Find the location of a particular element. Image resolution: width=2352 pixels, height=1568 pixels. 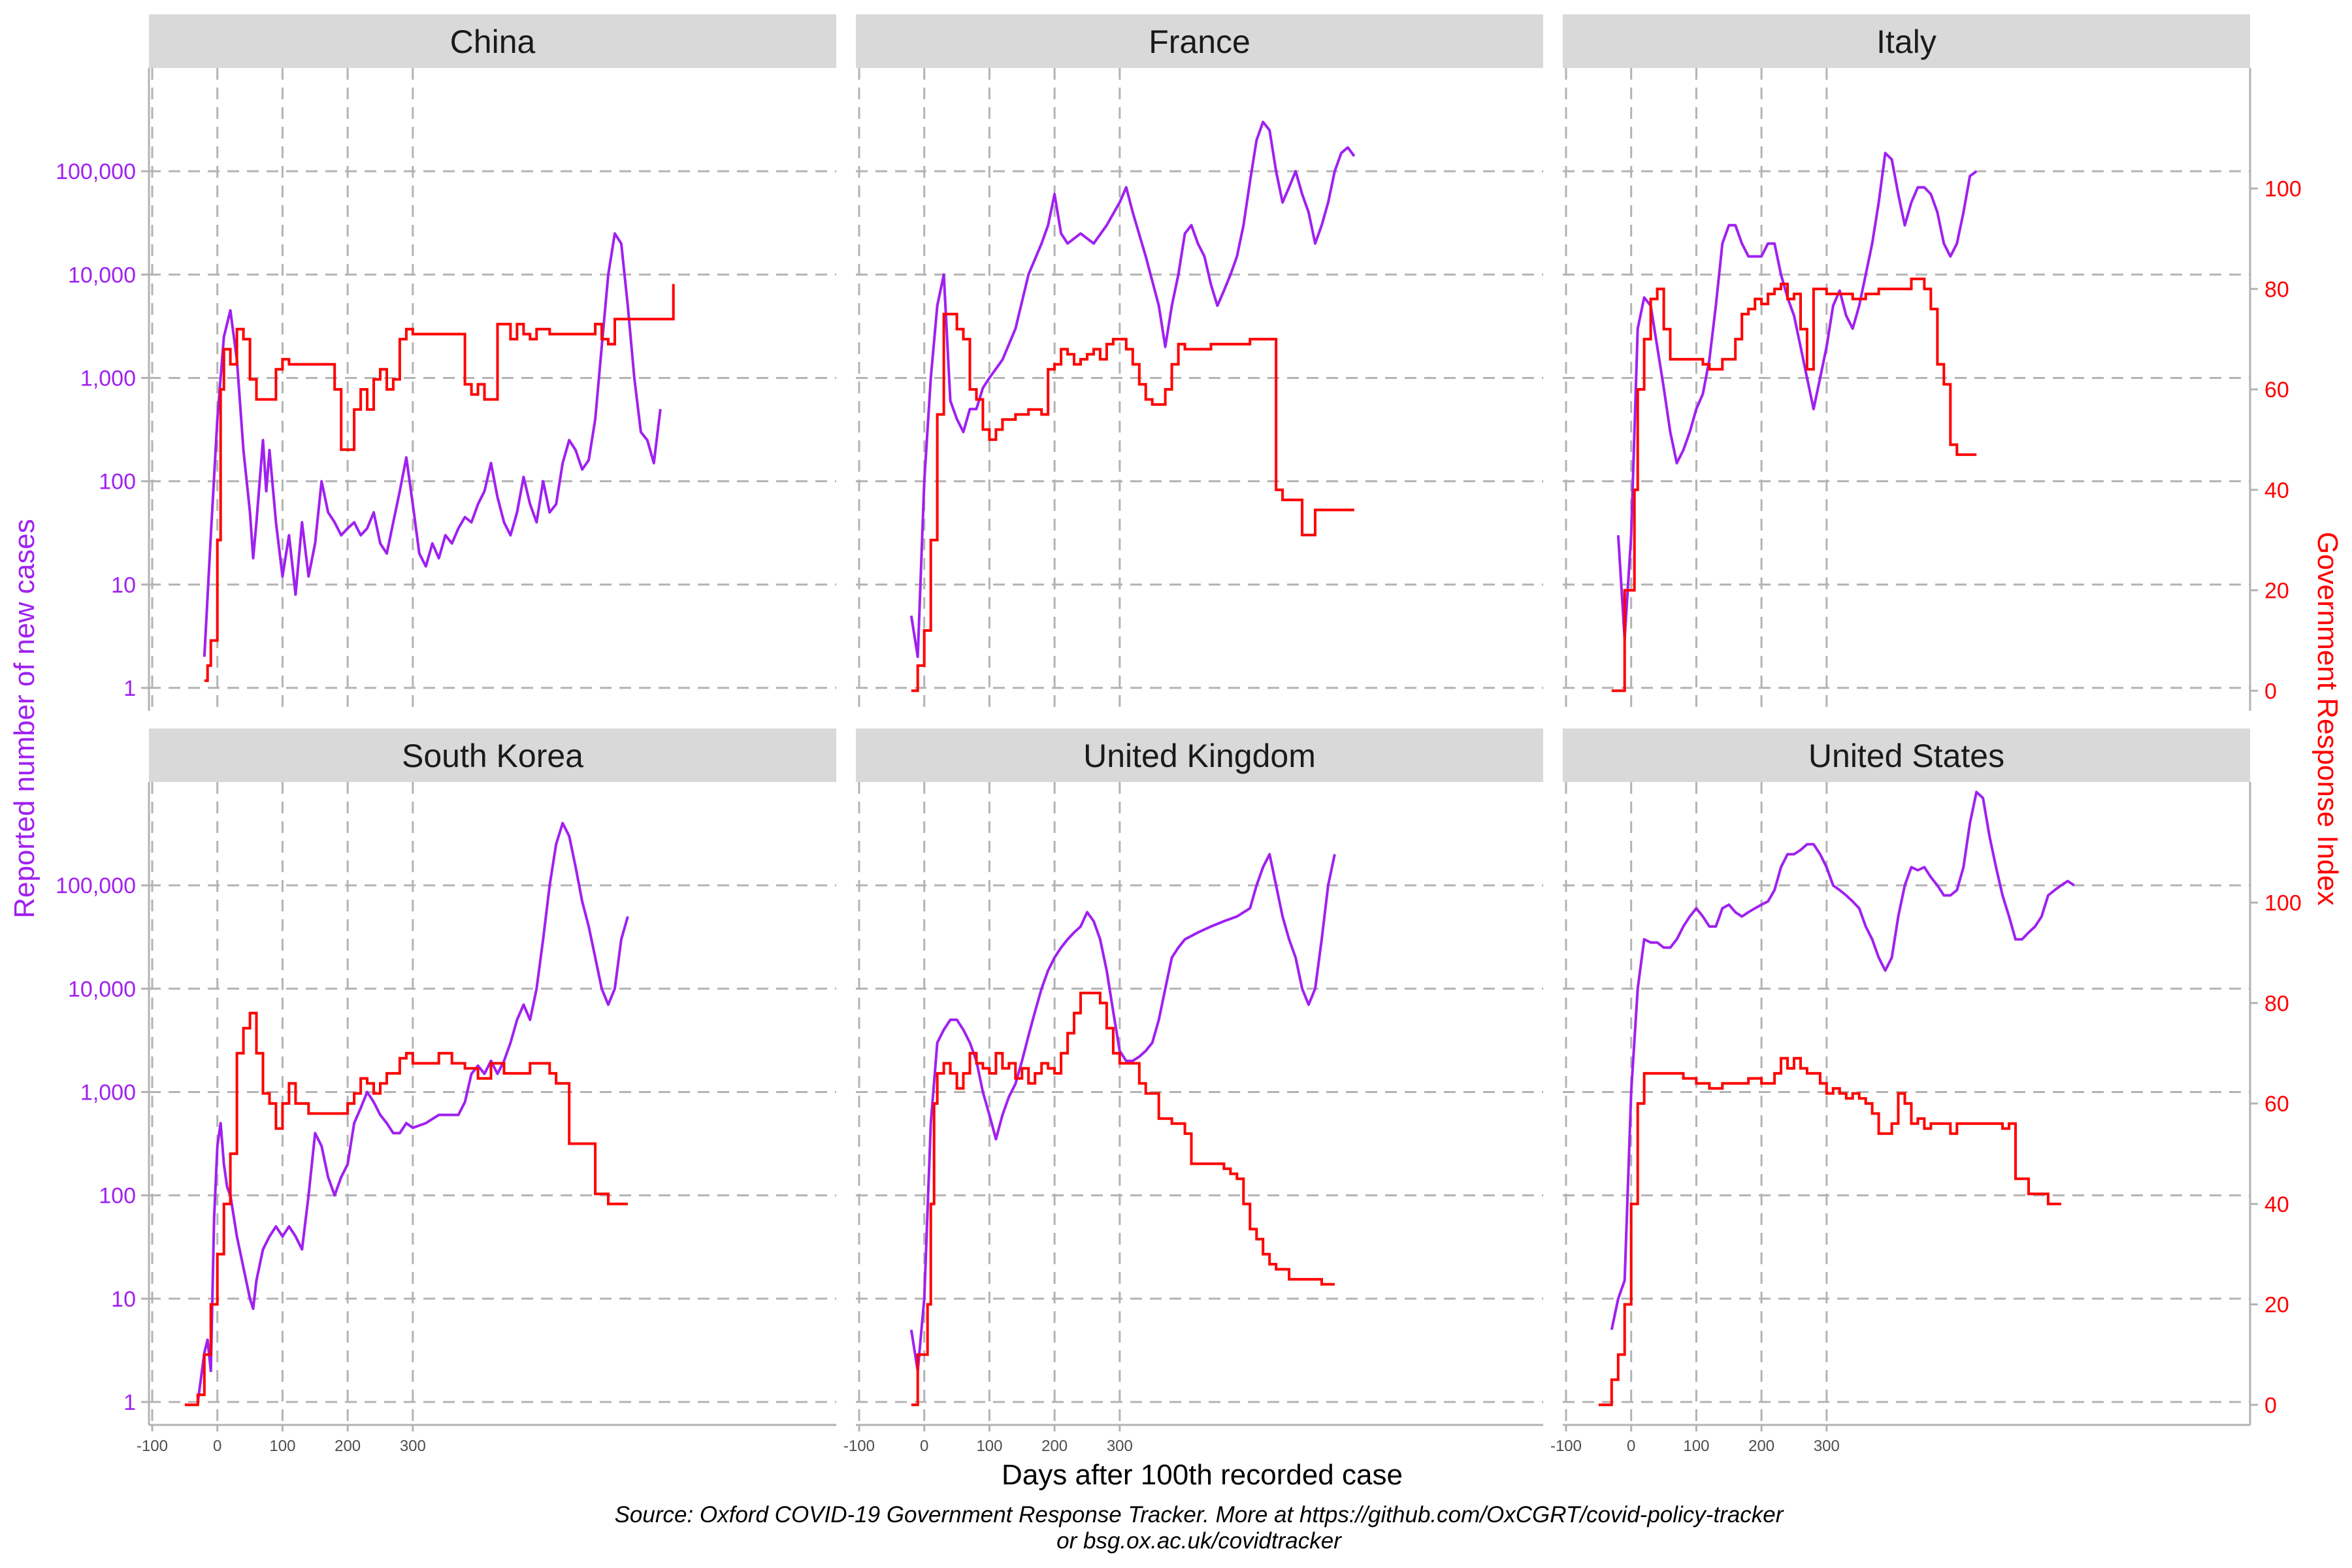

source-caption-line-2: or bsg.ox.ac.uk/covidtracker is located at coordinates (1199, 1541).